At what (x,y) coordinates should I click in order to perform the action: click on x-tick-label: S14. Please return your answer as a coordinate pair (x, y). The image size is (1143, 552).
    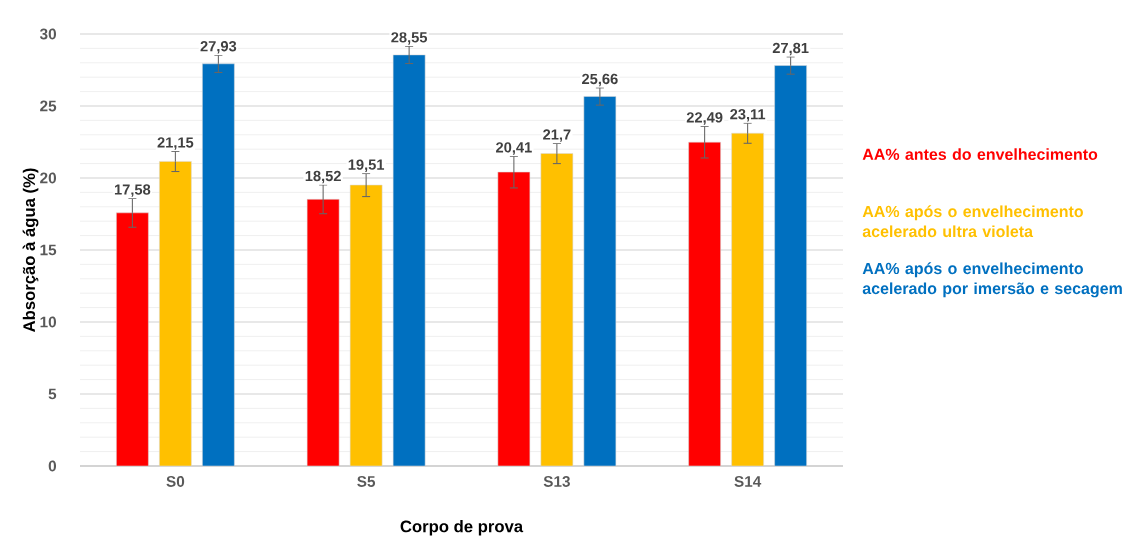
    Looking at the image, I should click on (748, 481).